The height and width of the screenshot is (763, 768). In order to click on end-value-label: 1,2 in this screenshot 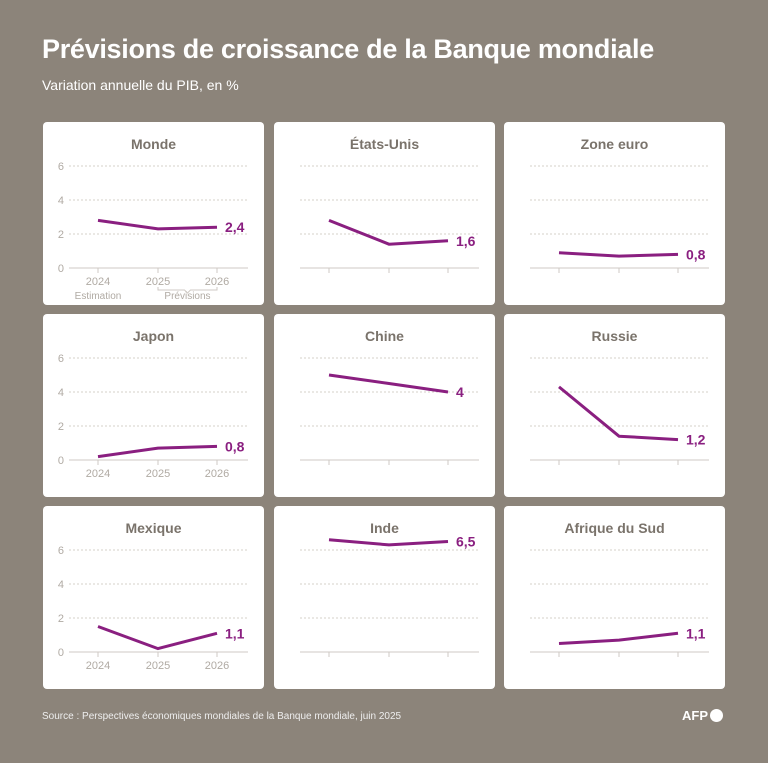, I will do `click(696, 440)`.